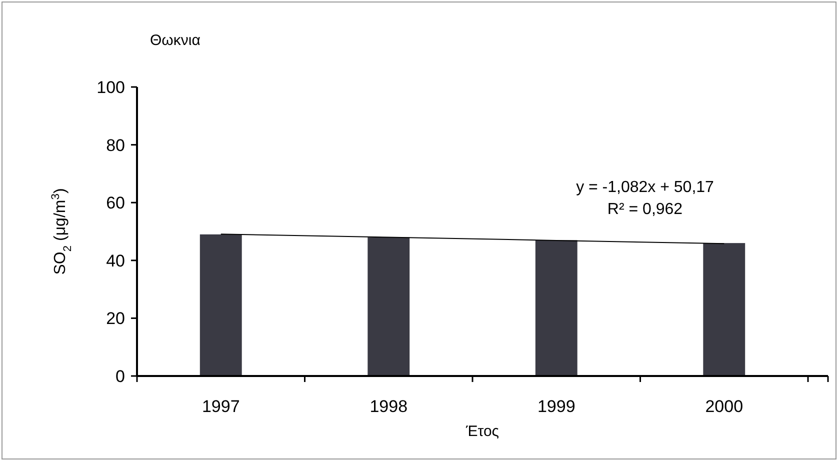  Describe the element at coordinates (115, 260) in the screenshot. I see `y-tick-label: 40` at that location.